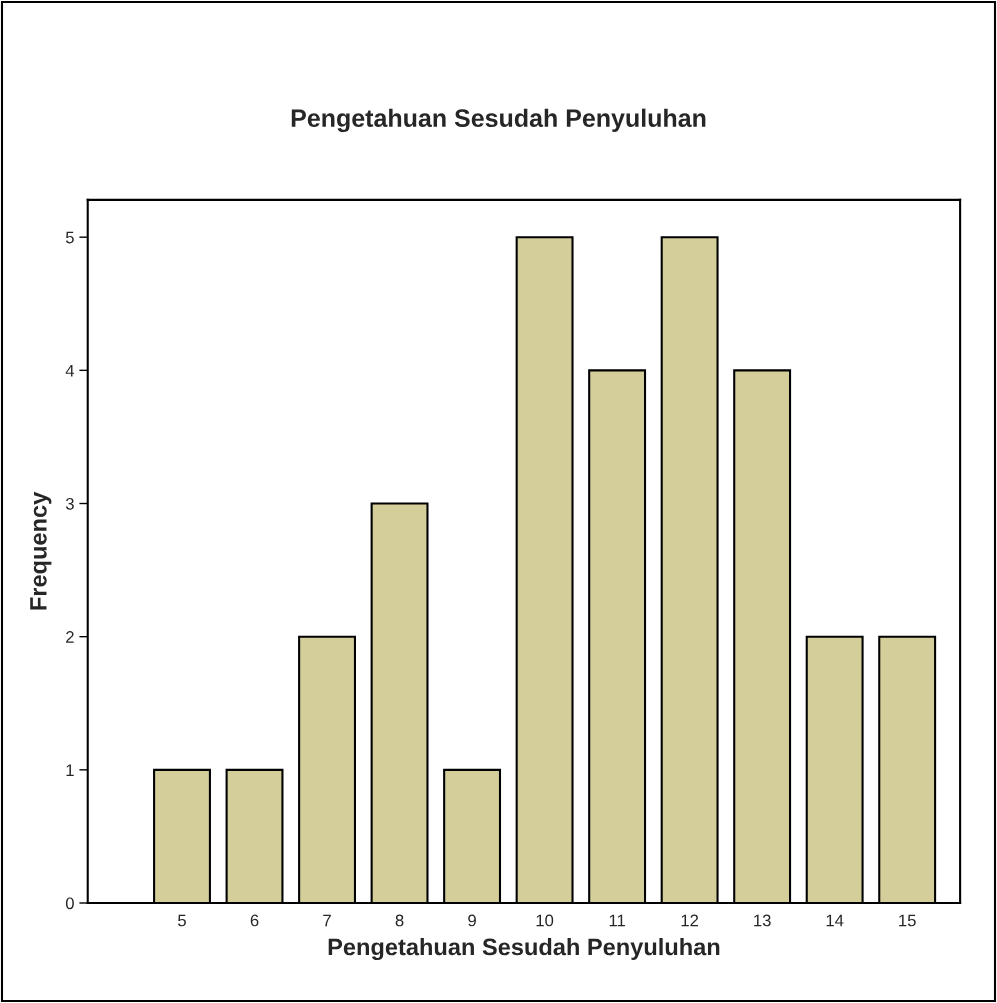  I want to click on y-tick-label: 2, so click(70, 637).